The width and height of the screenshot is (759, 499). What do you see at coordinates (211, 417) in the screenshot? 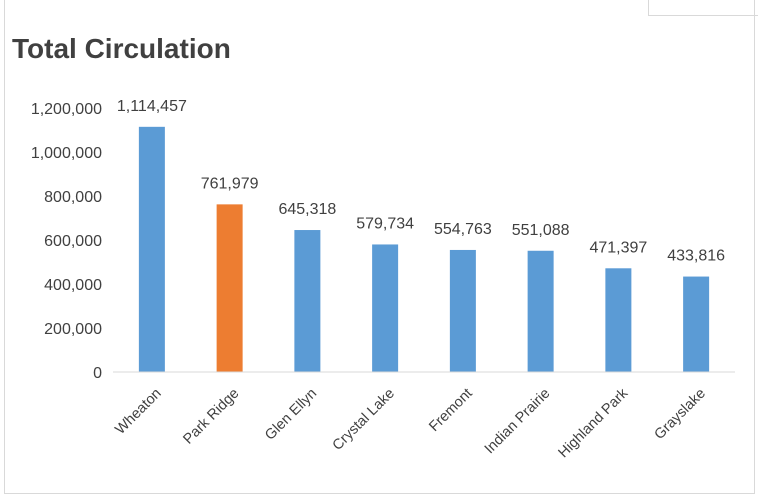
I see `x-tick-label: Park Ridge` at bounding box center [211, 417].